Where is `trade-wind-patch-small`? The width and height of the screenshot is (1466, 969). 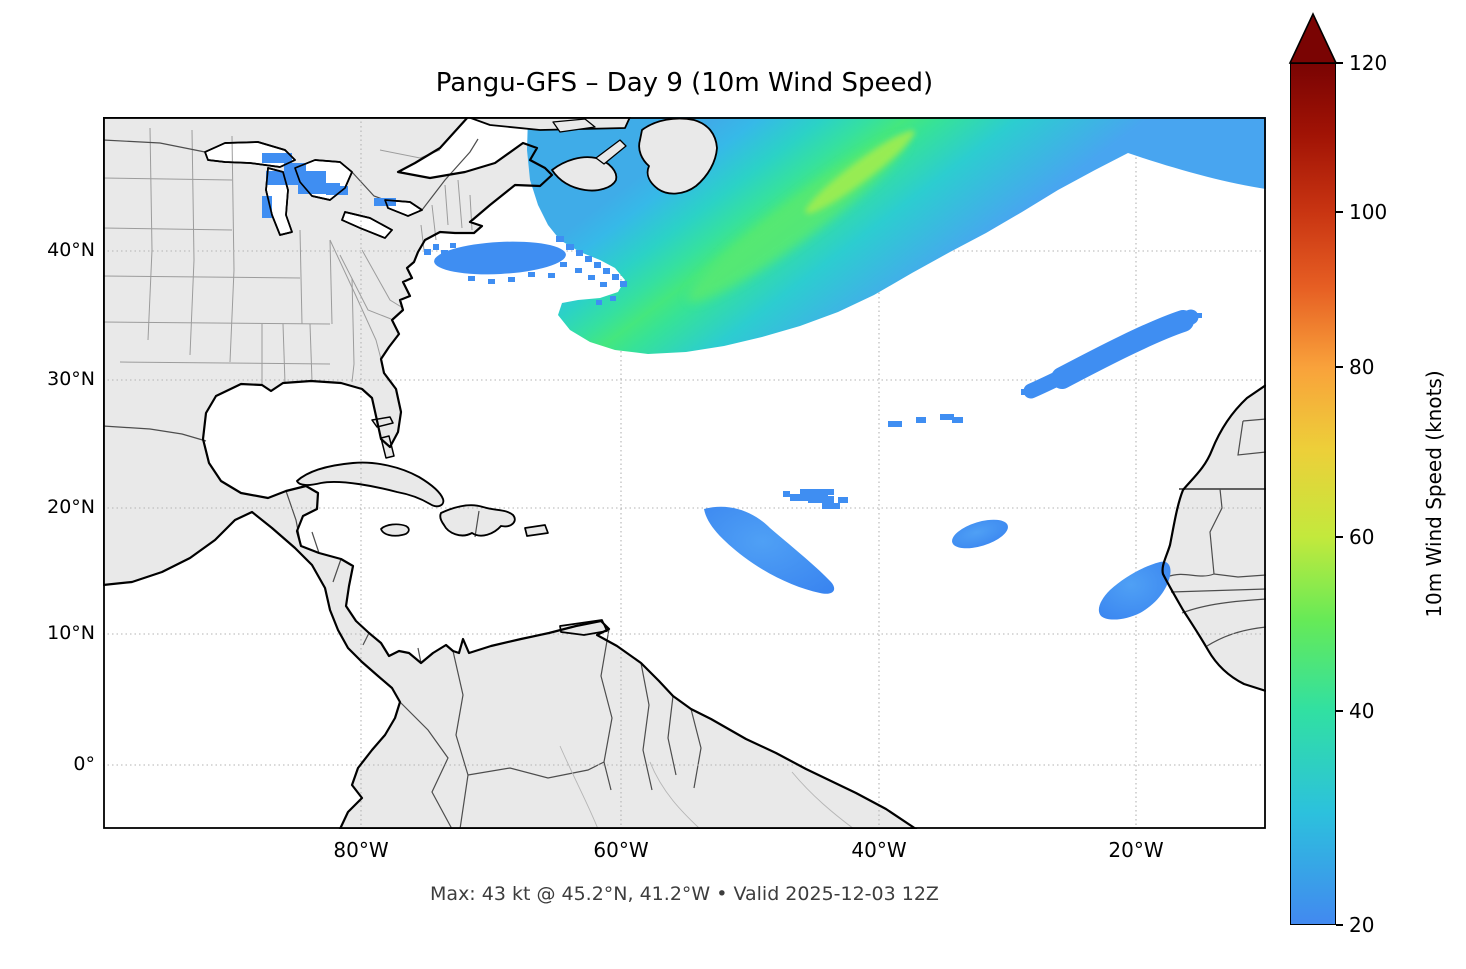 trade-wind-patch-small is located at coordinates (980, 534).